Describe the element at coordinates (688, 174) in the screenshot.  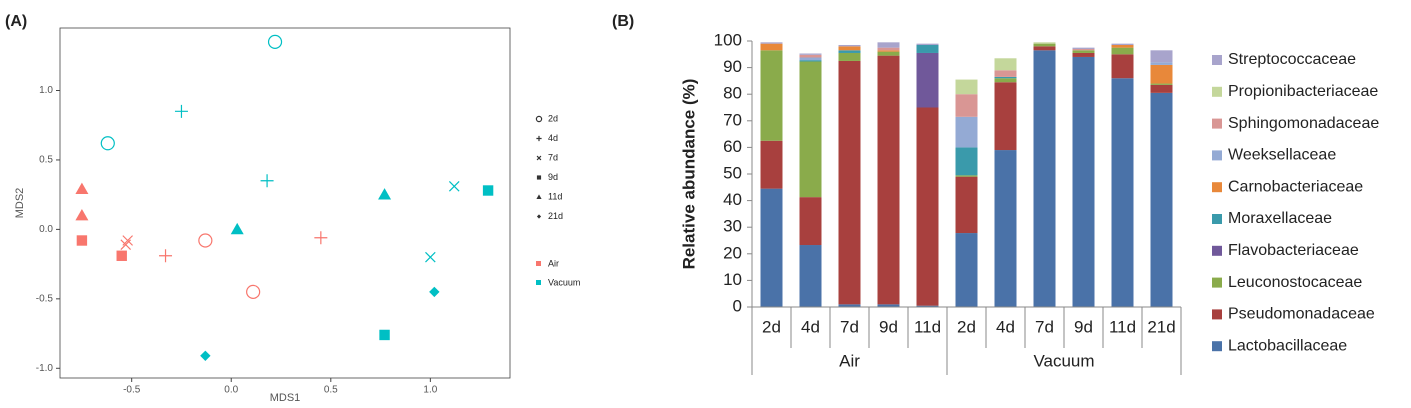
I see `y-axis-label: Relative abundance (%)` at that location.